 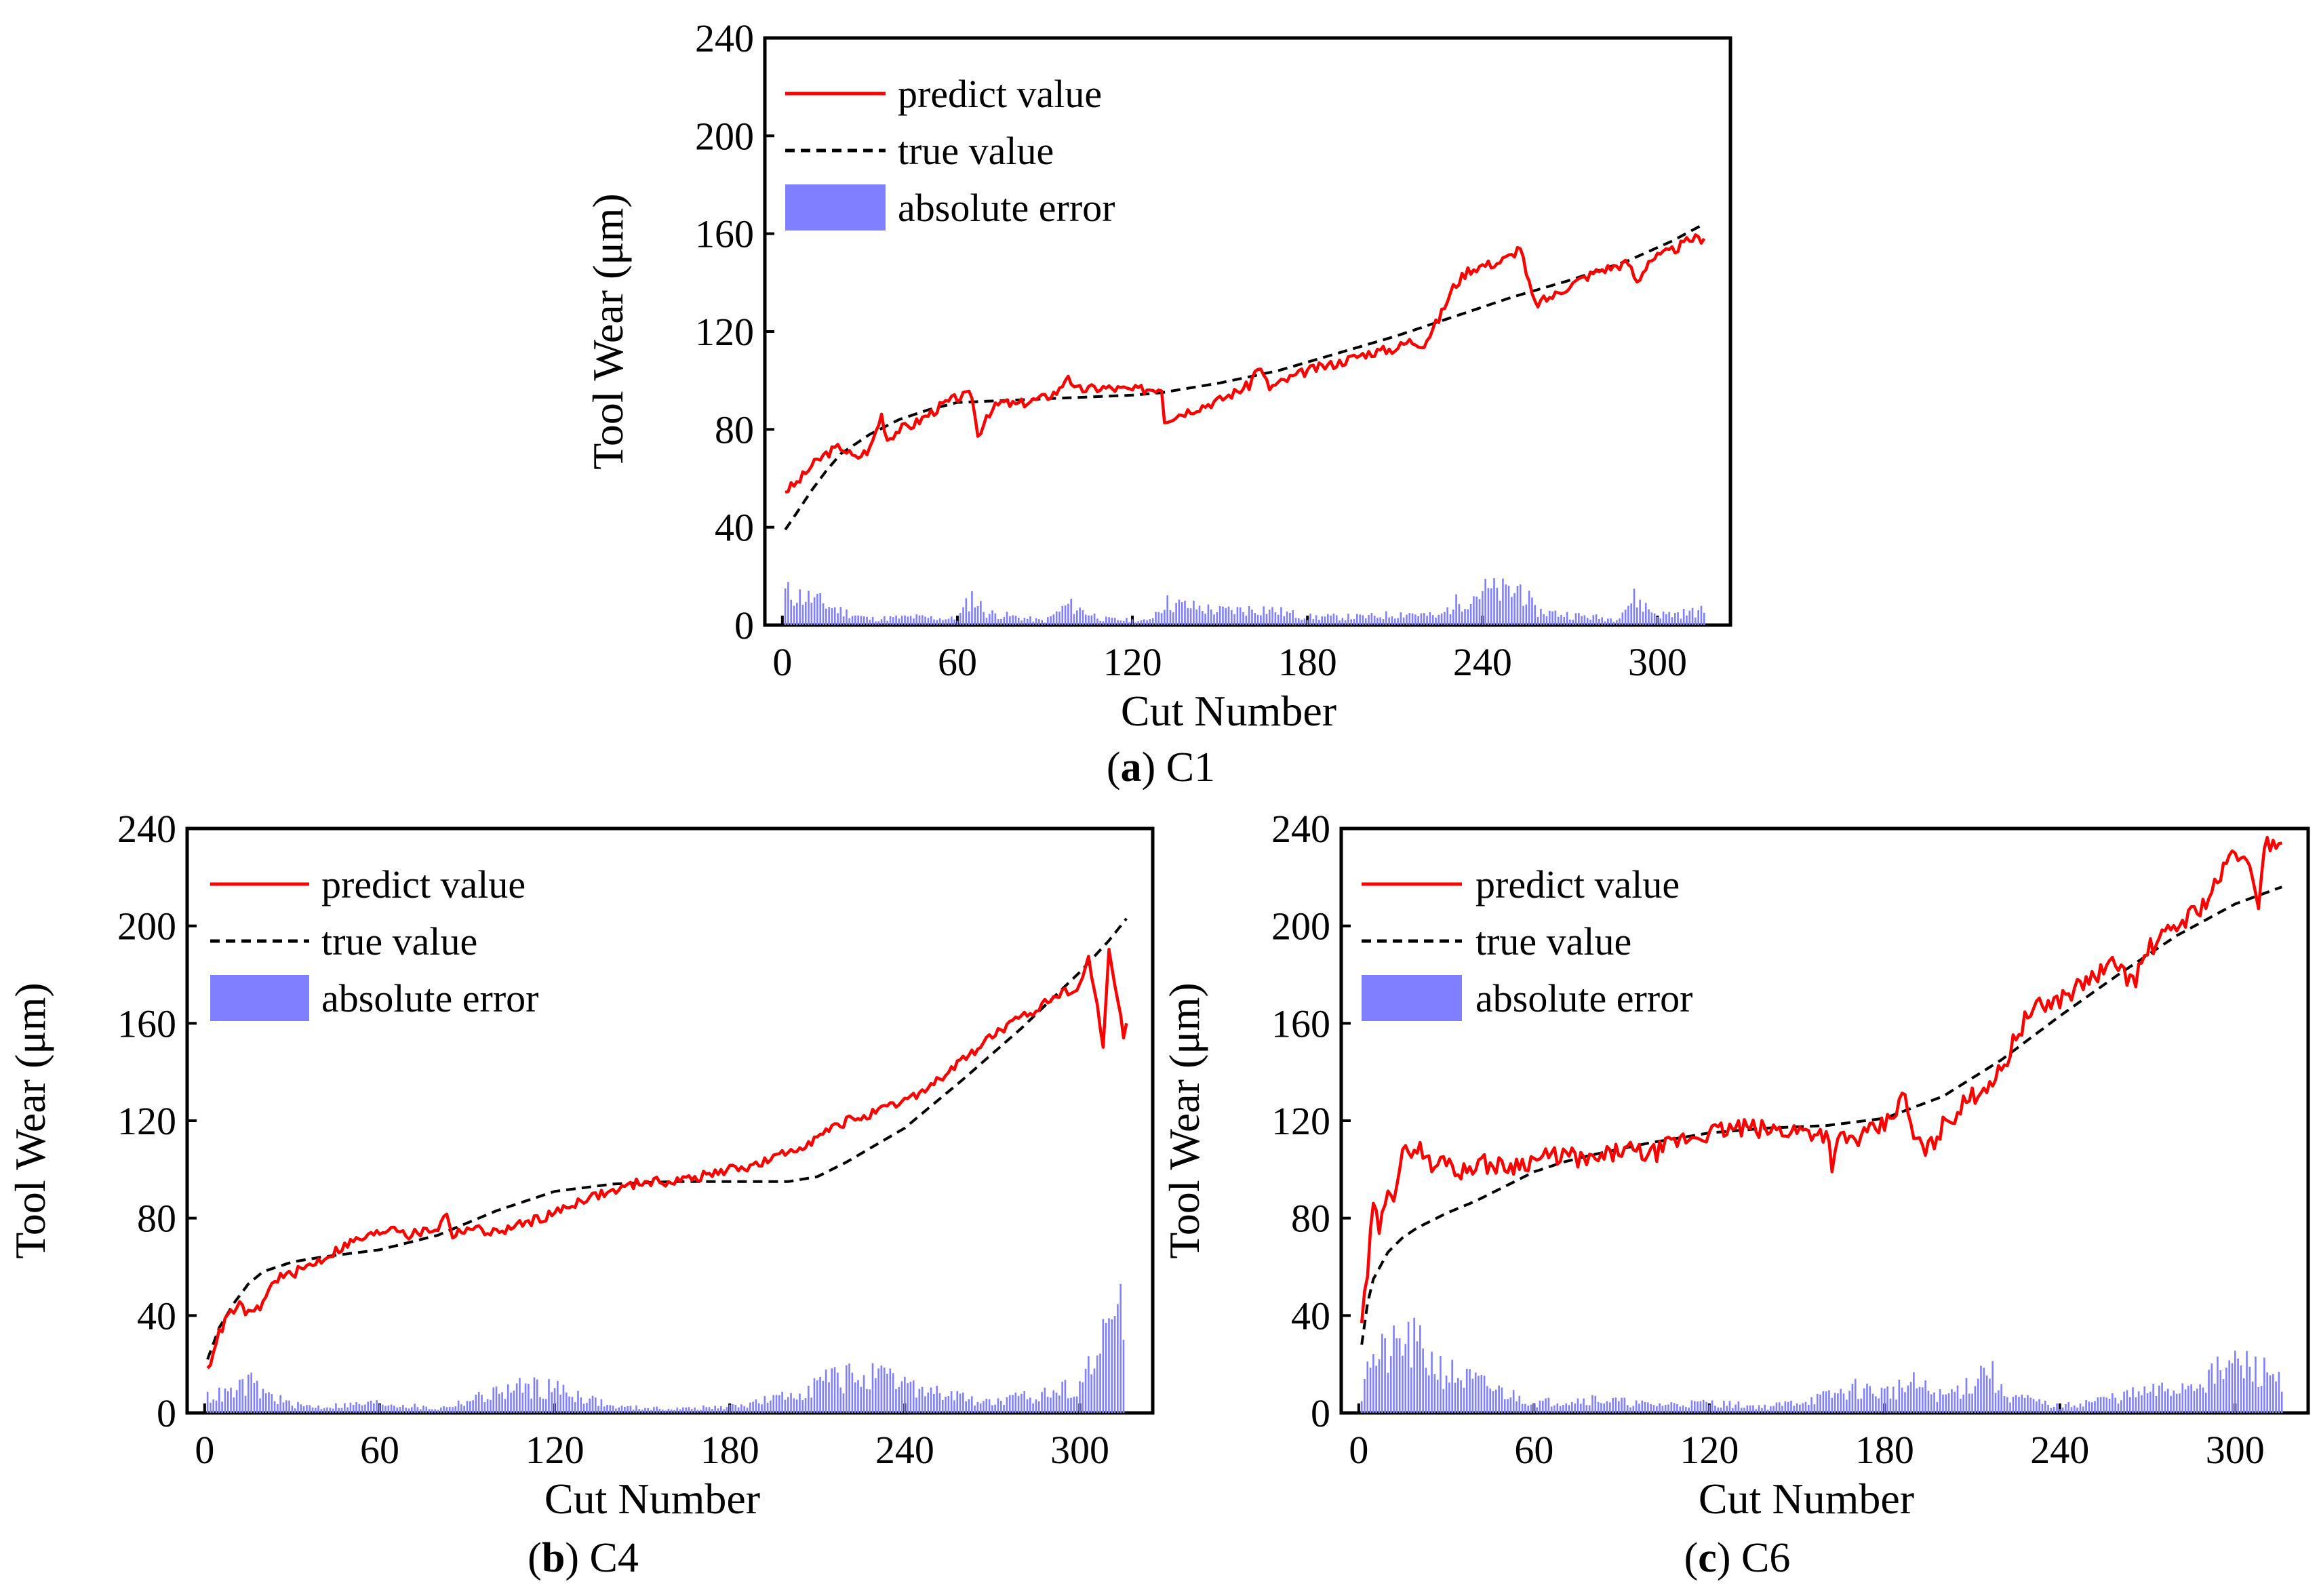 What do you see at coordinates (1190, 767) in the screenshot?
I see `caption-a-name: C1` at bounding box center [1190, 767].